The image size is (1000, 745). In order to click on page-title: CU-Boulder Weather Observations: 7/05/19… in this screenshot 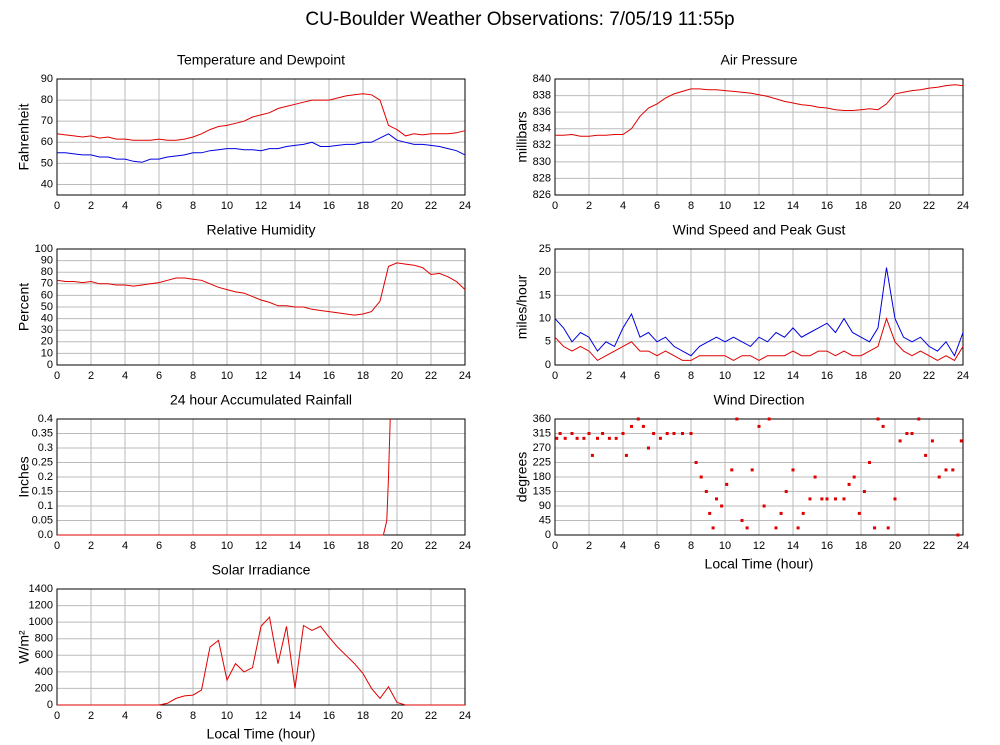, I will do `click(519, 19)`.